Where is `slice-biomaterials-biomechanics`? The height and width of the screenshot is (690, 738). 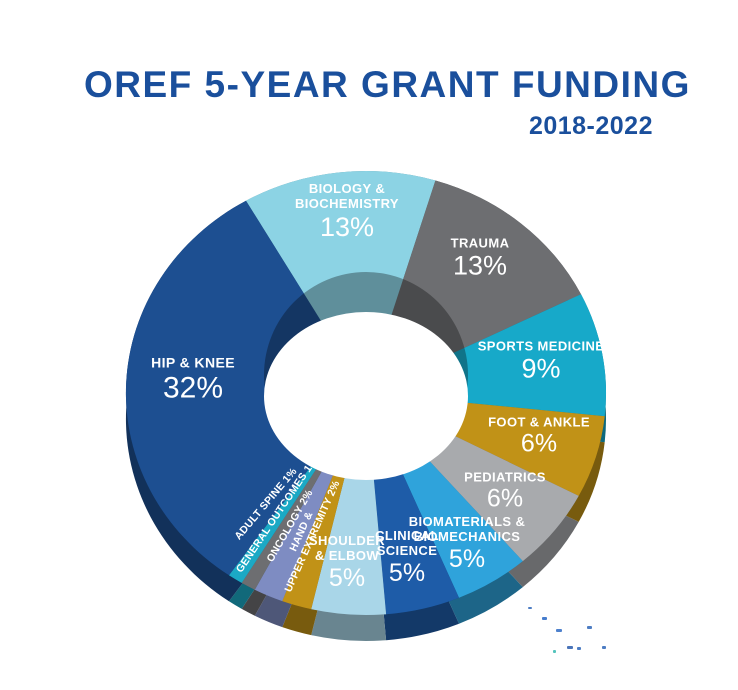 slice-biomaterials-biomechanics is located at coordinates (444, 495).